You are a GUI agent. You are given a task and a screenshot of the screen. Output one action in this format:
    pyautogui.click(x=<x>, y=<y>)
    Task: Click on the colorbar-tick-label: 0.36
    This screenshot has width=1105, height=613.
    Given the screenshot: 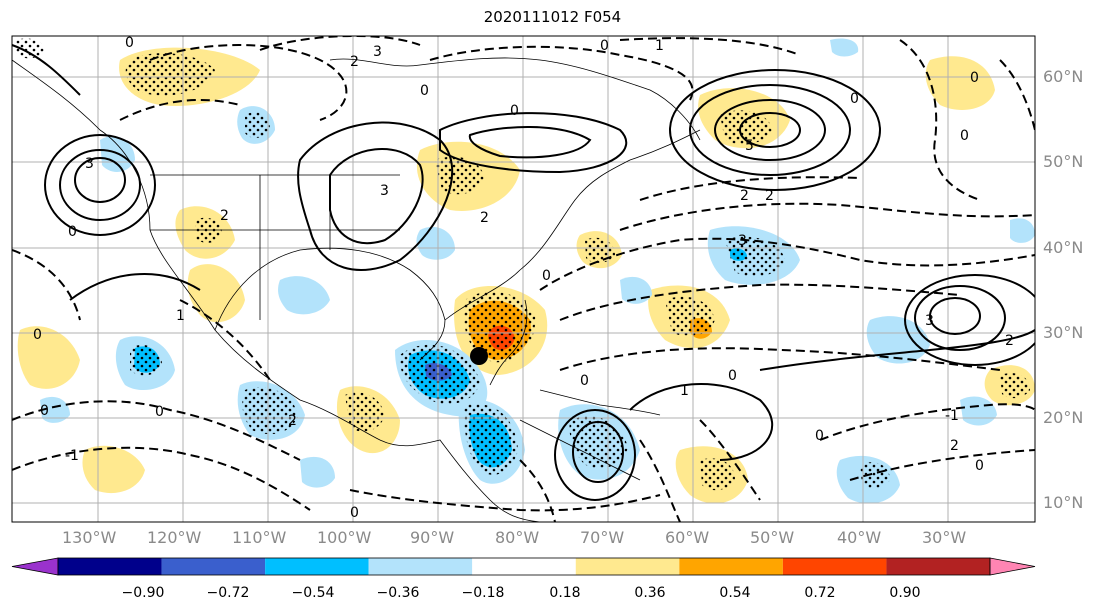 What is the action you would take?
    pyautogui.click(x=650, y=593)
    